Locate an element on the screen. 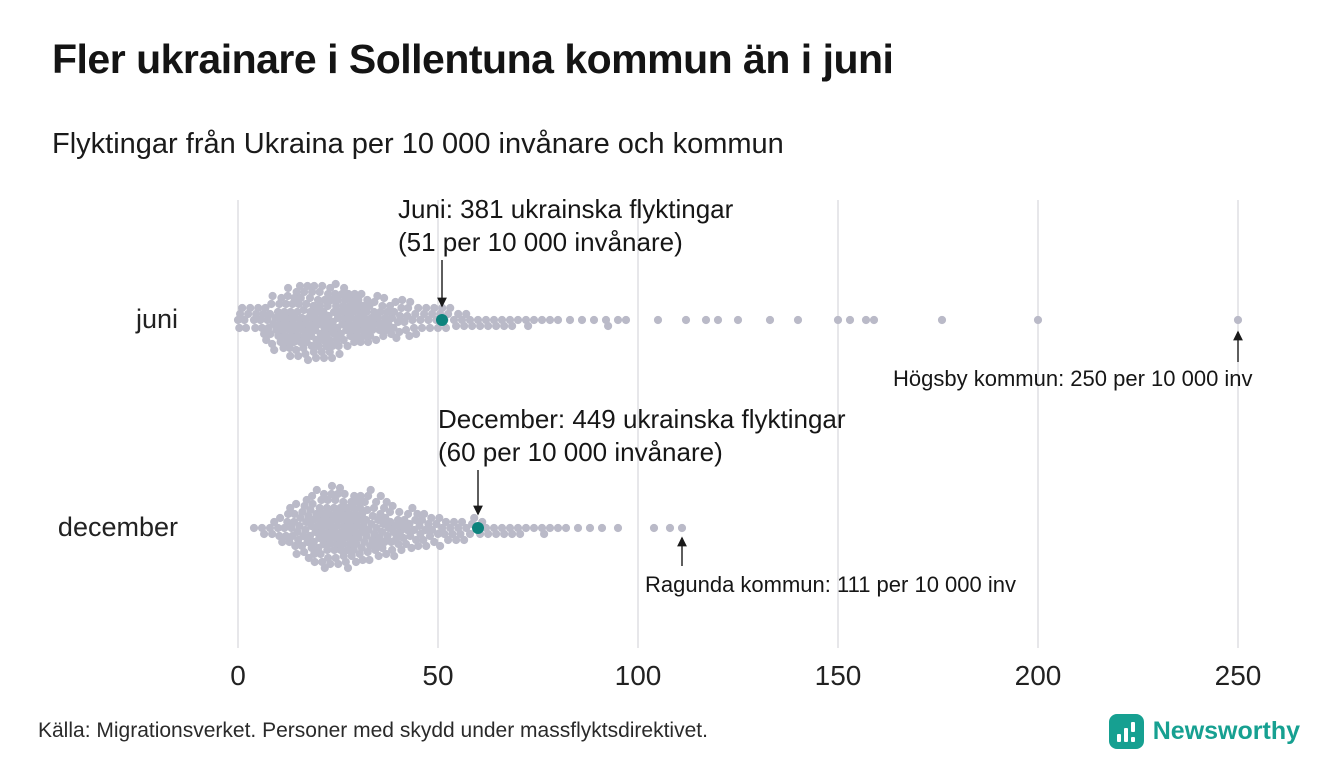 Image resolution: width=1340 pixels, height=780 pixels. x-axis-tick: 150 is located at coordinates (838, 675).